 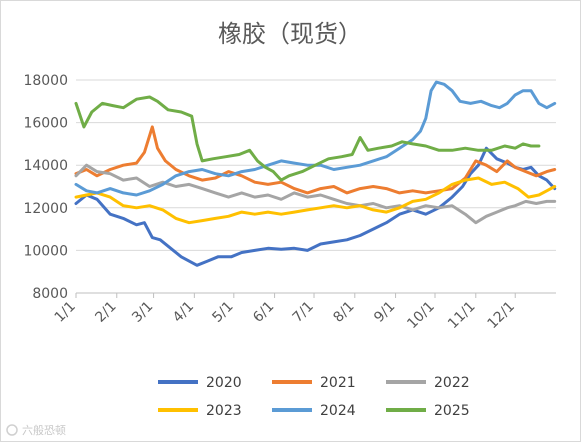 I want to click on watermark-logo-icon, so click(x=12, y=430).